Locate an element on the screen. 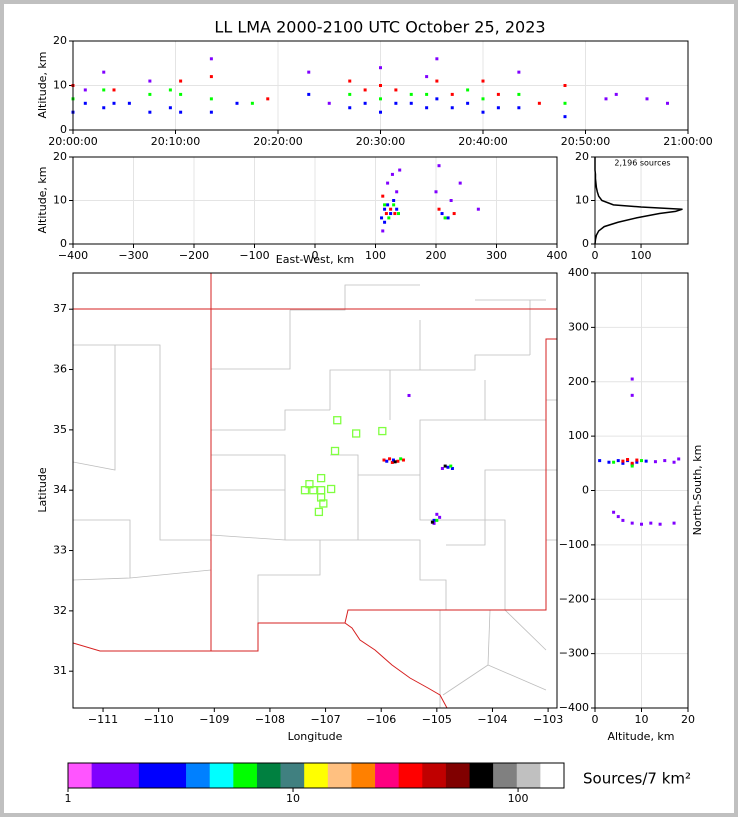 The height and width of the screenshot is (817, 738). y-tick-label: 33 is located at coordinates (60, 550).